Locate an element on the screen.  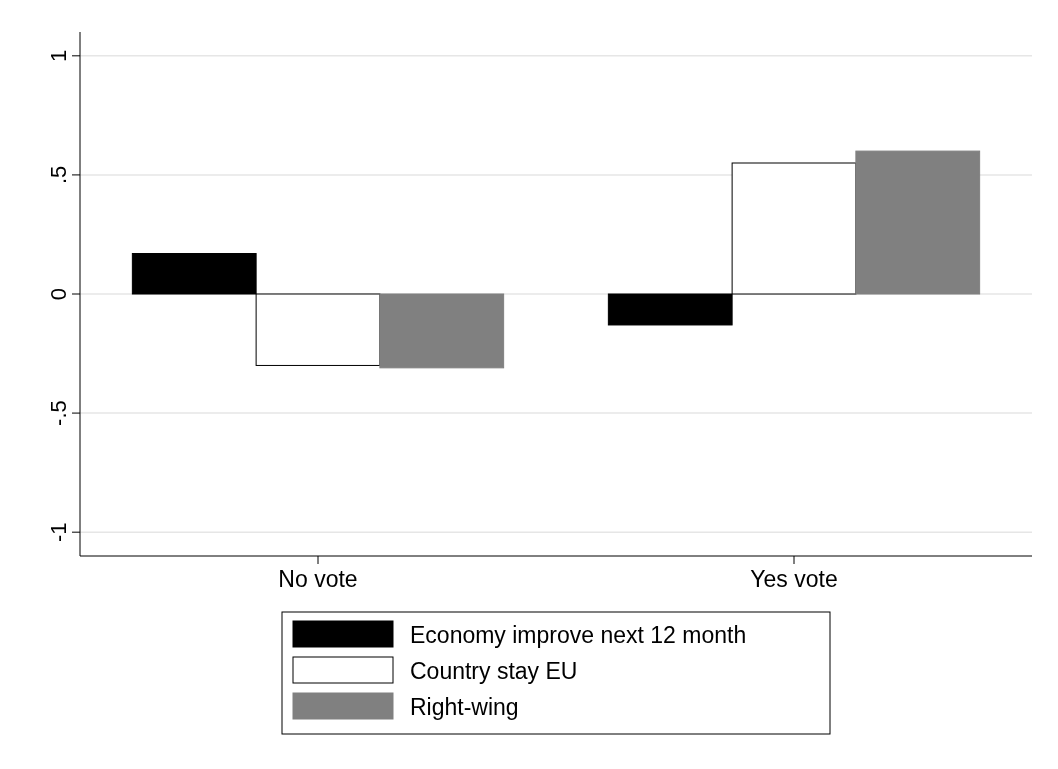
y-tick-label: 1 is located at coordinates (58, 55).